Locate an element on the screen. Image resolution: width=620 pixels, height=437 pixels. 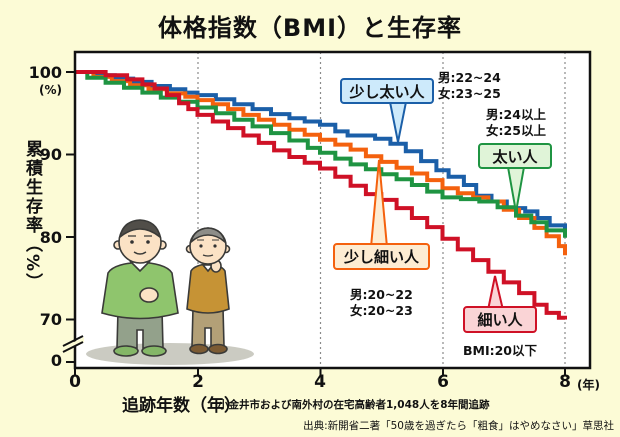
callout-slightly-thin-label: 少し細い人 is located at coordinates (381, 257).